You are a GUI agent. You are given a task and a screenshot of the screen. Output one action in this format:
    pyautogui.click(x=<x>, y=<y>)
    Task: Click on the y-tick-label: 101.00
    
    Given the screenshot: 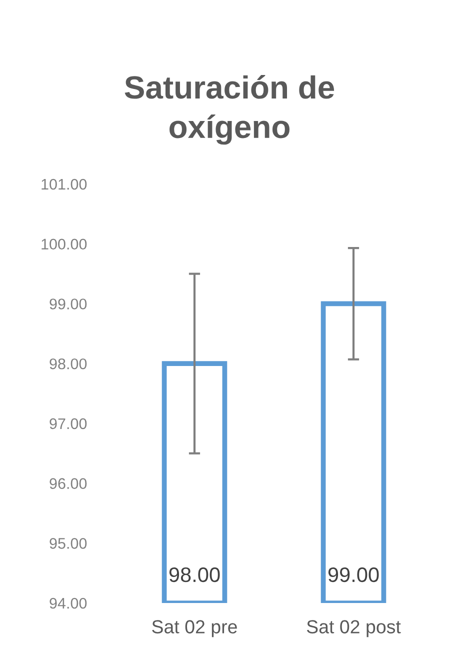 What is the action you would take?
    pyautogui.click(x=64, y=184)
    